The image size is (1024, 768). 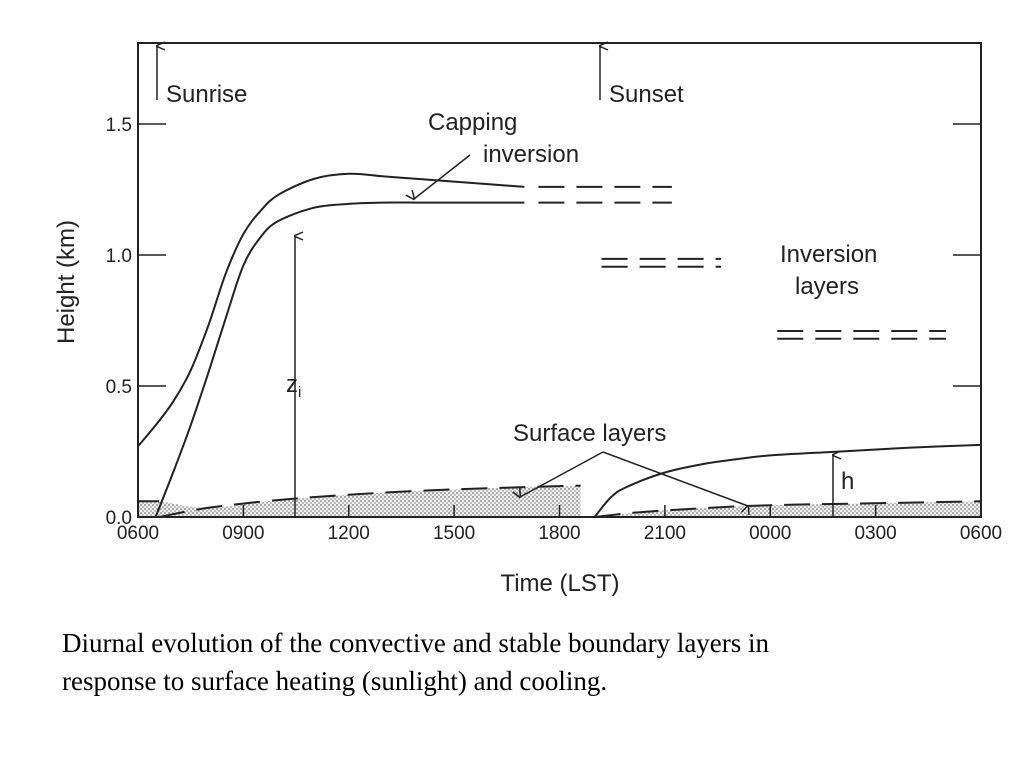 I want to click on x-tick-label-6: 2100, so click(x=665, y=533).